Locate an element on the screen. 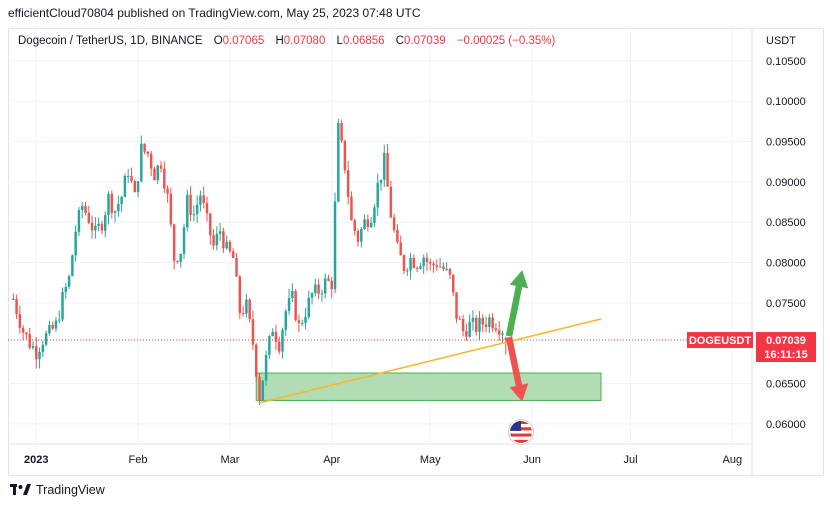 The height and width of the screenshot is (508, 830). y-tick-label: 0.09000 is located at coordinates (786, 183).